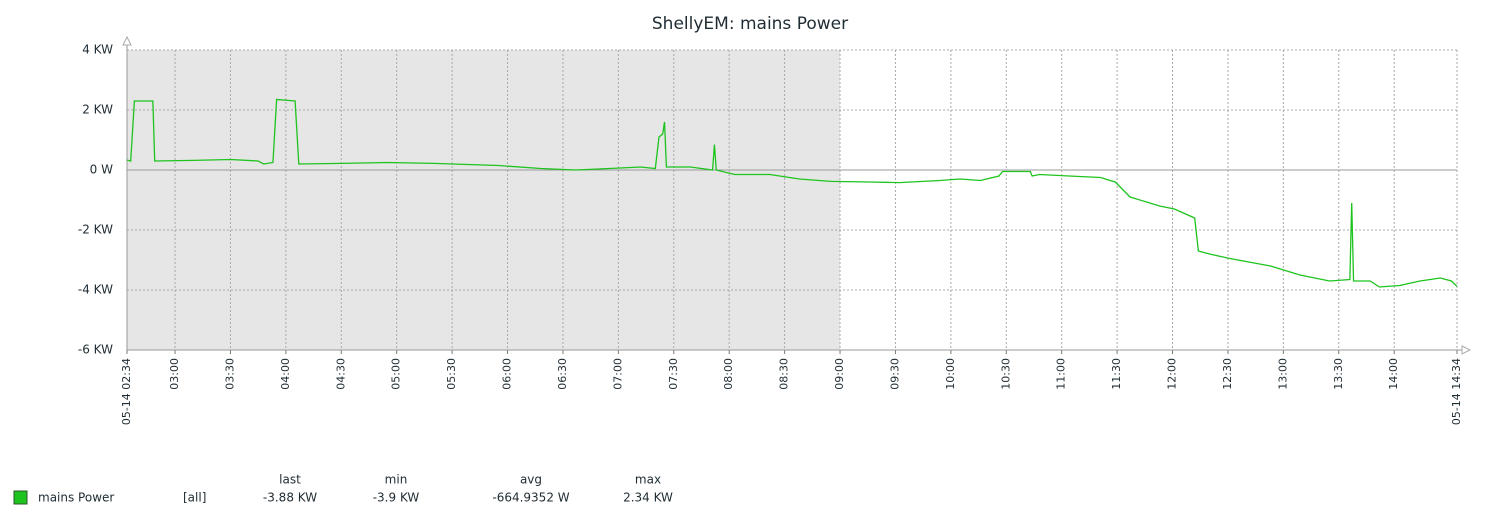 The height and width of the screenshot is (513, 1485). I want to click on legend-stat: -3.88 KW, so click(290, 498).